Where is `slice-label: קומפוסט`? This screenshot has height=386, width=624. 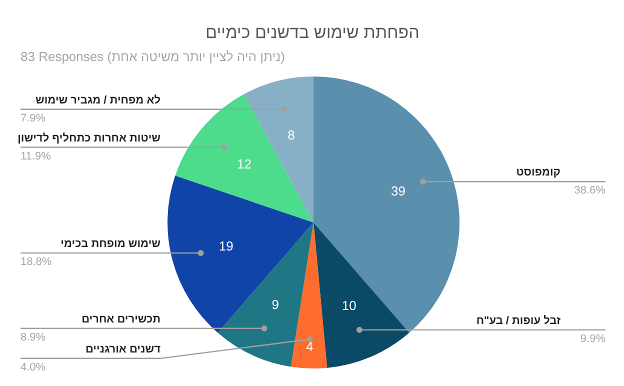 slice-label: קומפוסט is located at coordinates (538, 172).